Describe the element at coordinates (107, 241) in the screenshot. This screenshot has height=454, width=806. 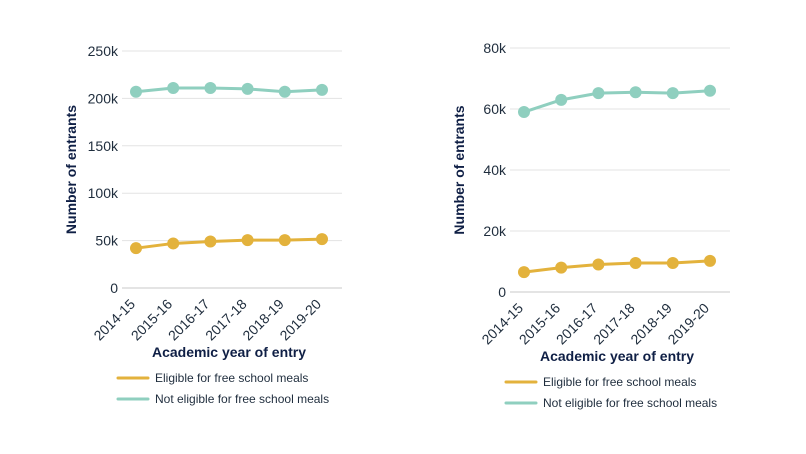
I see `y-tick-label: 50k` at that location.